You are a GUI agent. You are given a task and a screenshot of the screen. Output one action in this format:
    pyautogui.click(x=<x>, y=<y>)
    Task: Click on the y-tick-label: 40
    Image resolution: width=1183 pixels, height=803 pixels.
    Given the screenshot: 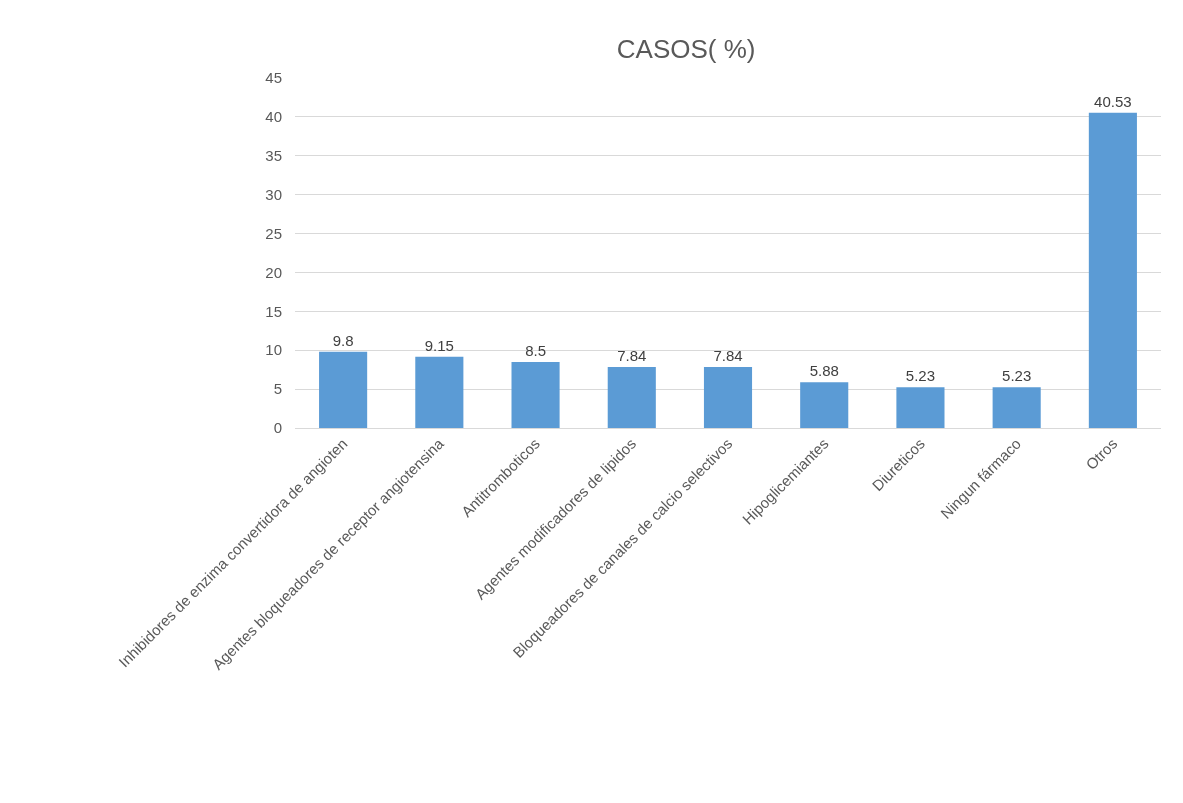 What is the action you would take?
    pyautogui.click(x=273, y=117)
    